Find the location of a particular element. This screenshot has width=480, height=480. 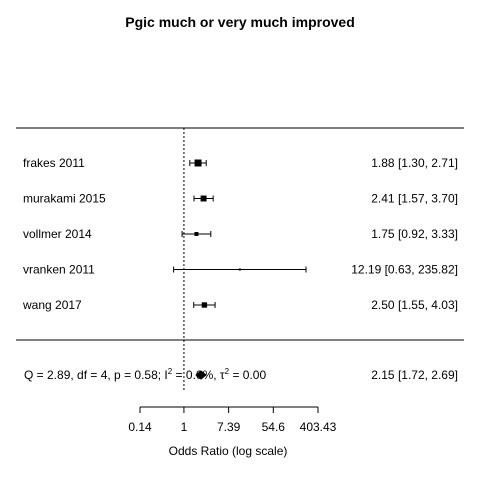

study-label: vranken 2011 is located at coordinates (59, 270).